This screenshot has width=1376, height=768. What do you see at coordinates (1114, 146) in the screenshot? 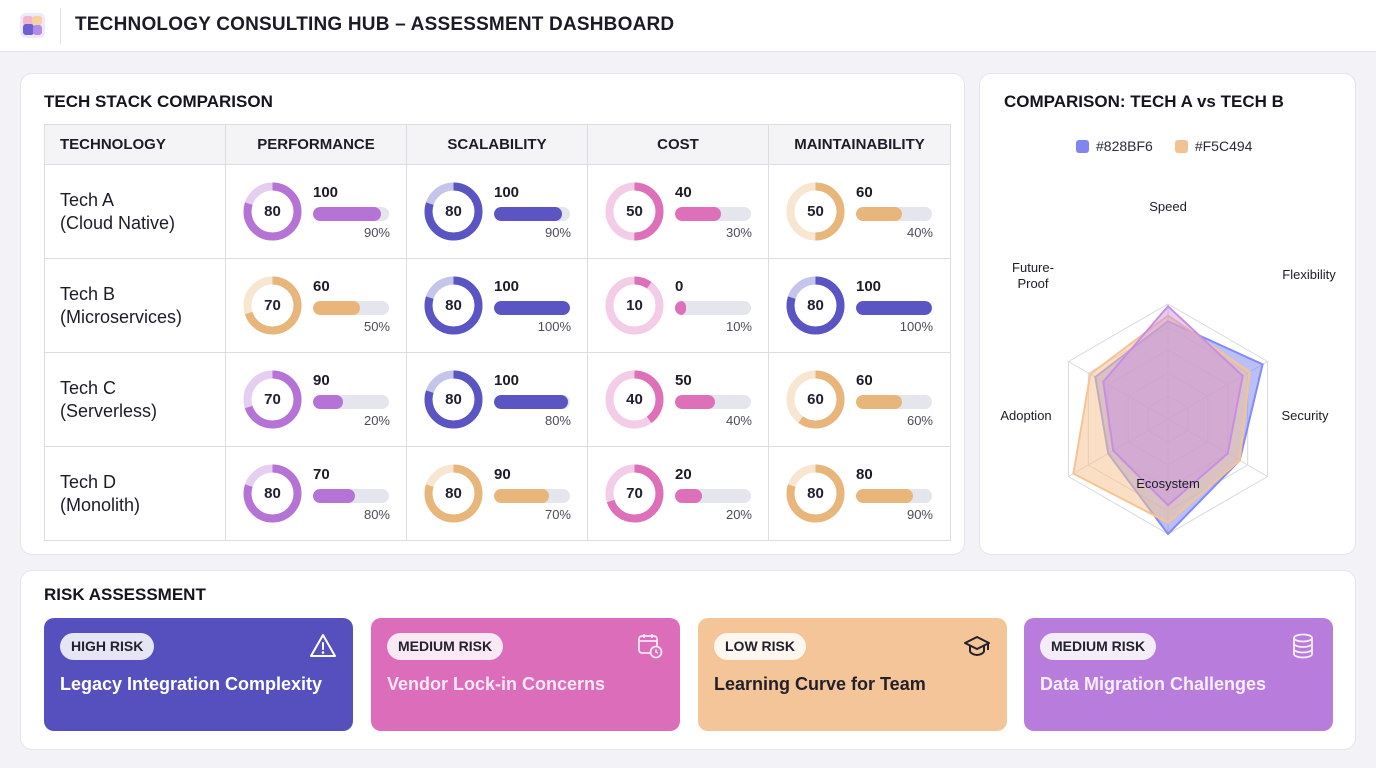
I see `legend-item-tech-a: #828BF6` at bounding box center [1114, 146].